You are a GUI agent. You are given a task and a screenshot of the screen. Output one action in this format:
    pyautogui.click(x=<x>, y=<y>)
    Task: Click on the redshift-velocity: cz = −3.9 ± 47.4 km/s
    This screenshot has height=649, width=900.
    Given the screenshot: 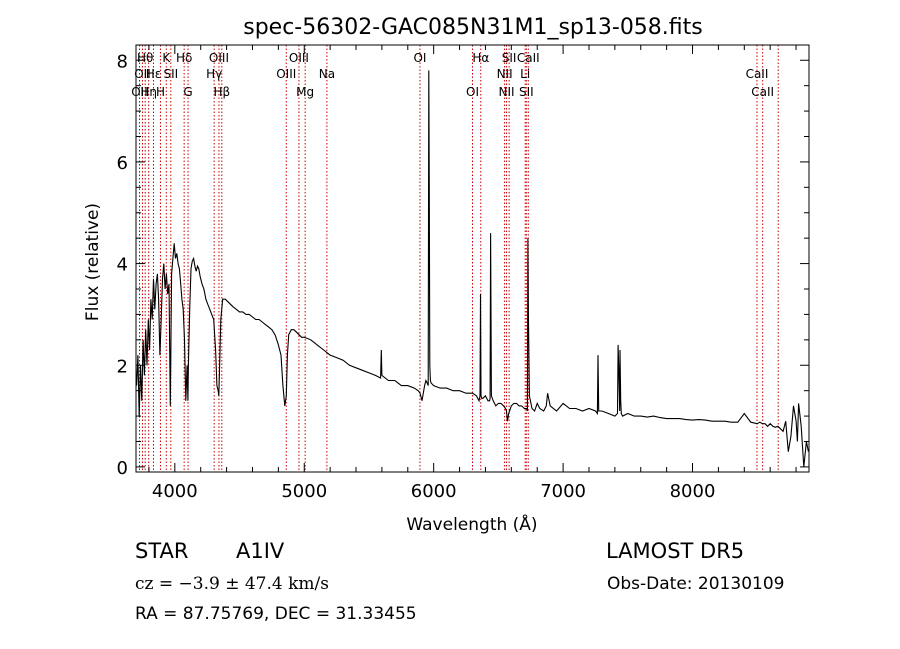 What is the action you would take?
    pyautogui.click(x=232, y=584)
    